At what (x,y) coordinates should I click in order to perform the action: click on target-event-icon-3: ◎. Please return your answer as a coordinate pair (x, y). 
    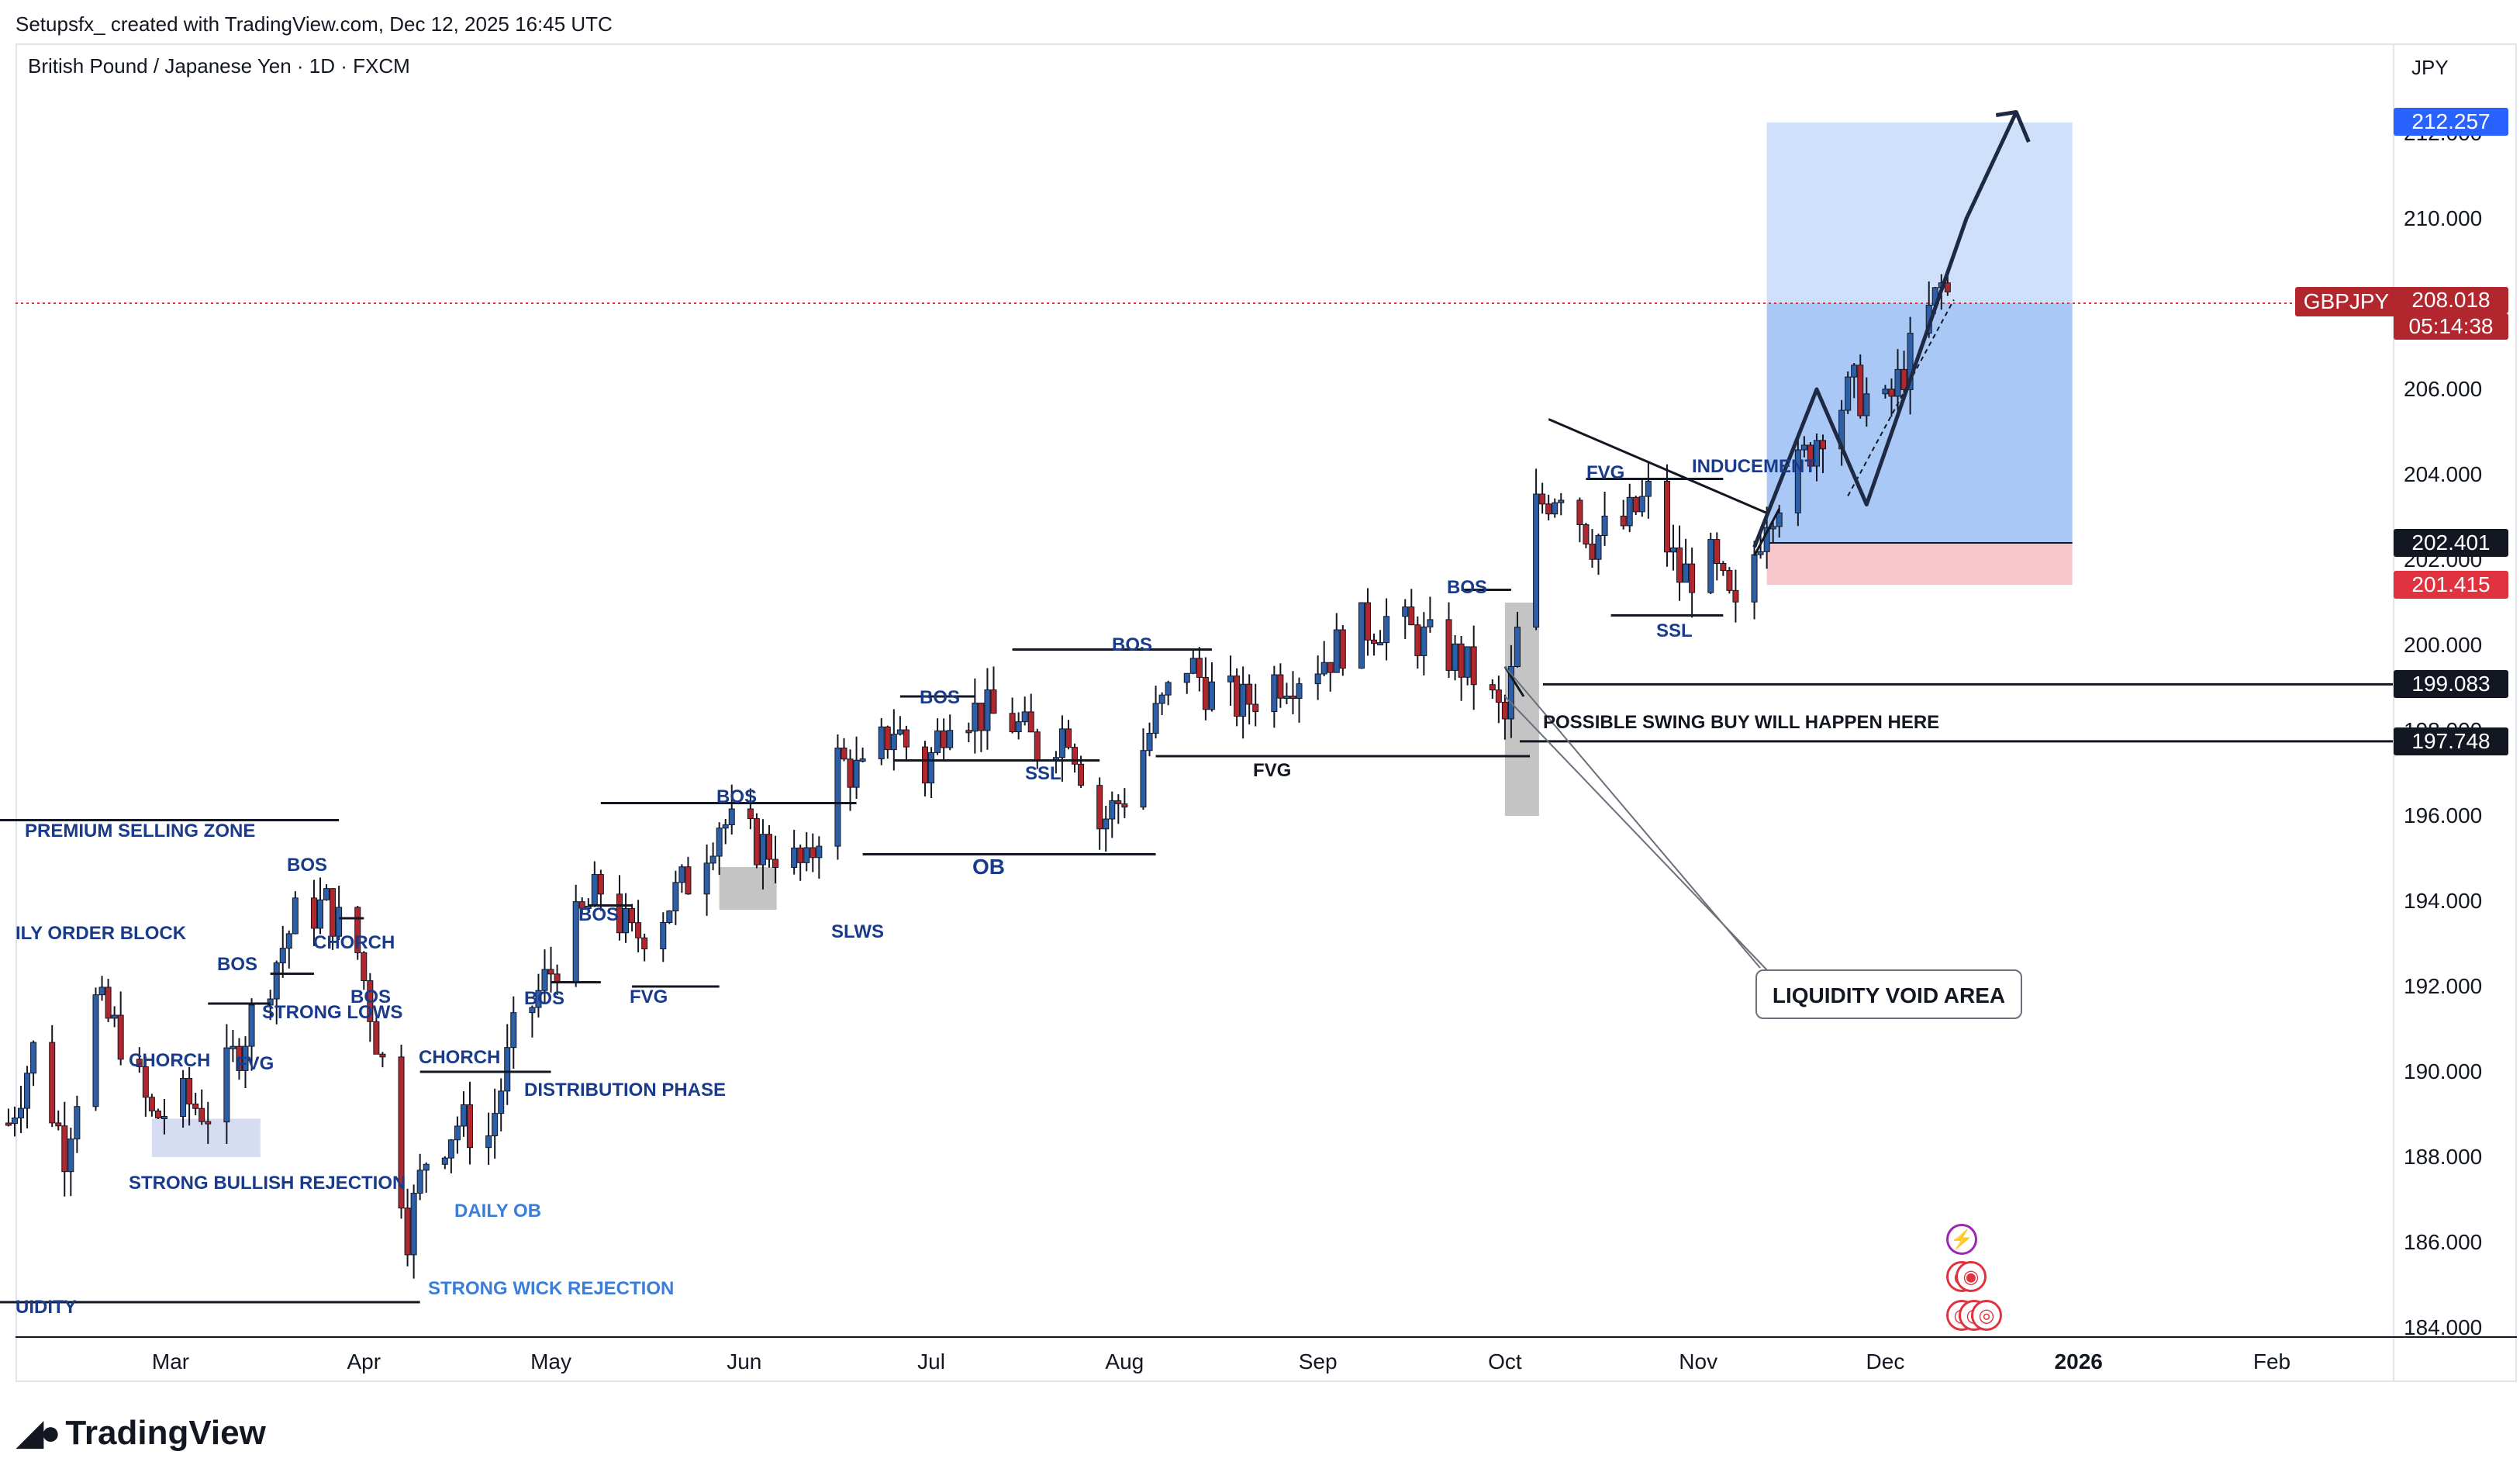
    Looking at the image, I should click on (1986, 1315).